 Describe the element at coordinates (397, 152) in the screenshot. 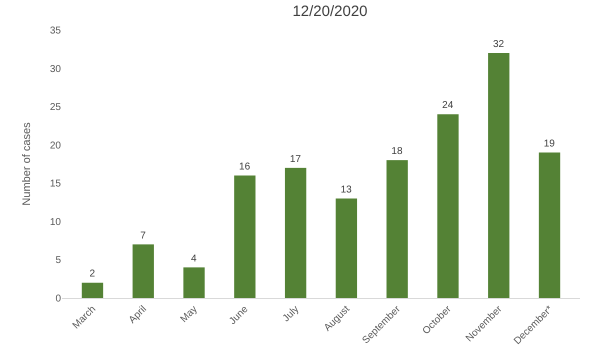

I see `data-label: 18` at that location.